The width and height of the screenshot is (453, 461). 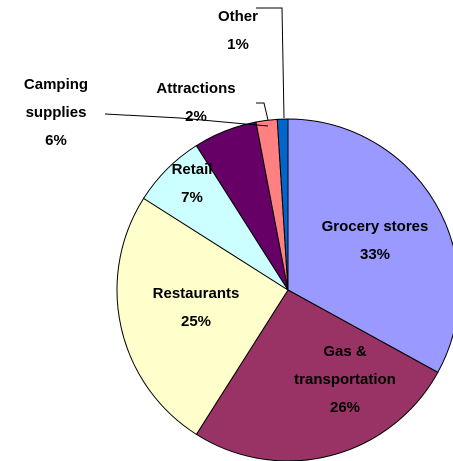 I want to click on value-label: 2%, so click(x=196, y=116).